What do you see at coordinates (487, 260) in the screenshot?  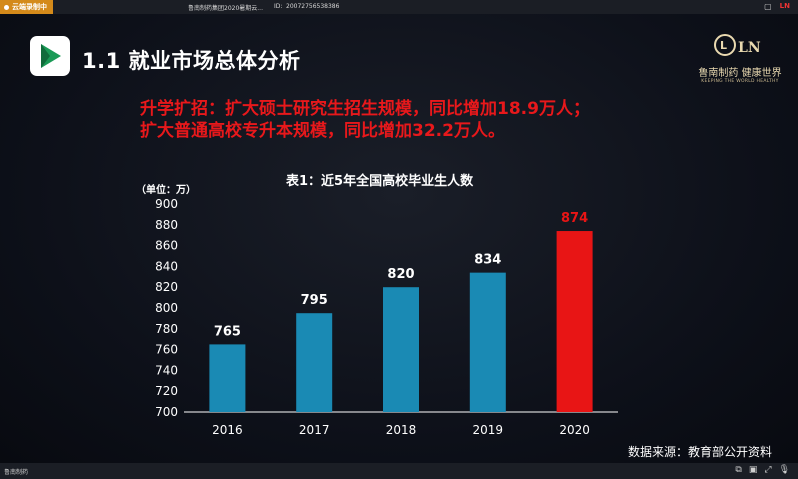 I see `data-label: 834` at bounding box center [487, 260].